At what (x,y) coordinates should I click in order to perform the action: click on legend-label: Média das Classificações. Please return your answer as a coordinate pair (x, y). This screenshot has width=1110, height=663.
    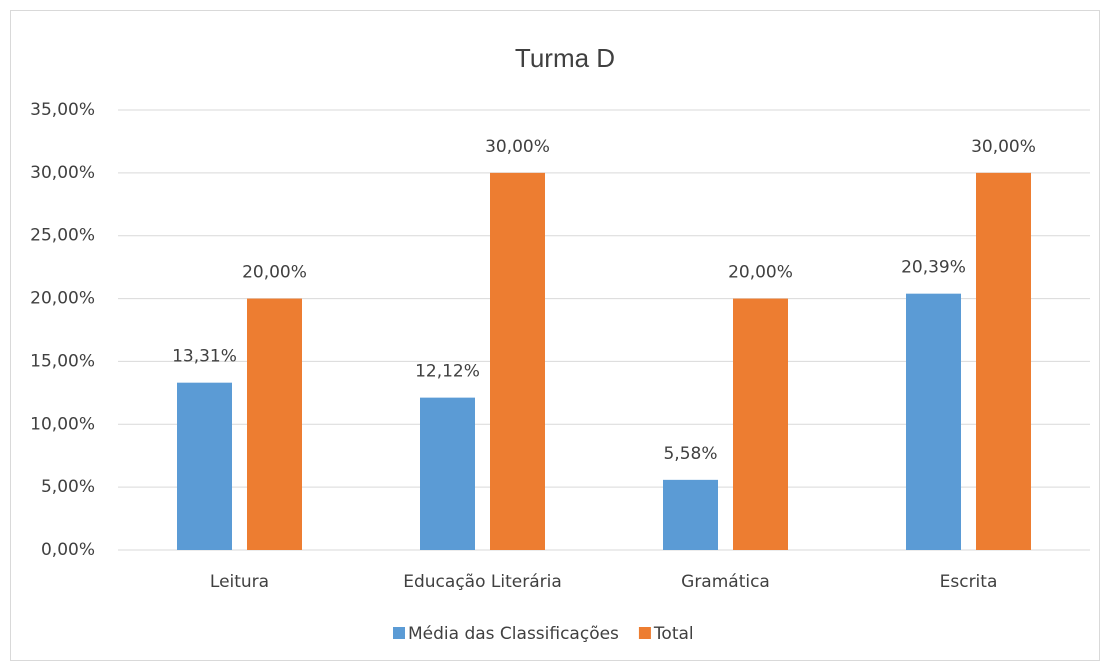
    Looking at the image, I should click on (513, 634).